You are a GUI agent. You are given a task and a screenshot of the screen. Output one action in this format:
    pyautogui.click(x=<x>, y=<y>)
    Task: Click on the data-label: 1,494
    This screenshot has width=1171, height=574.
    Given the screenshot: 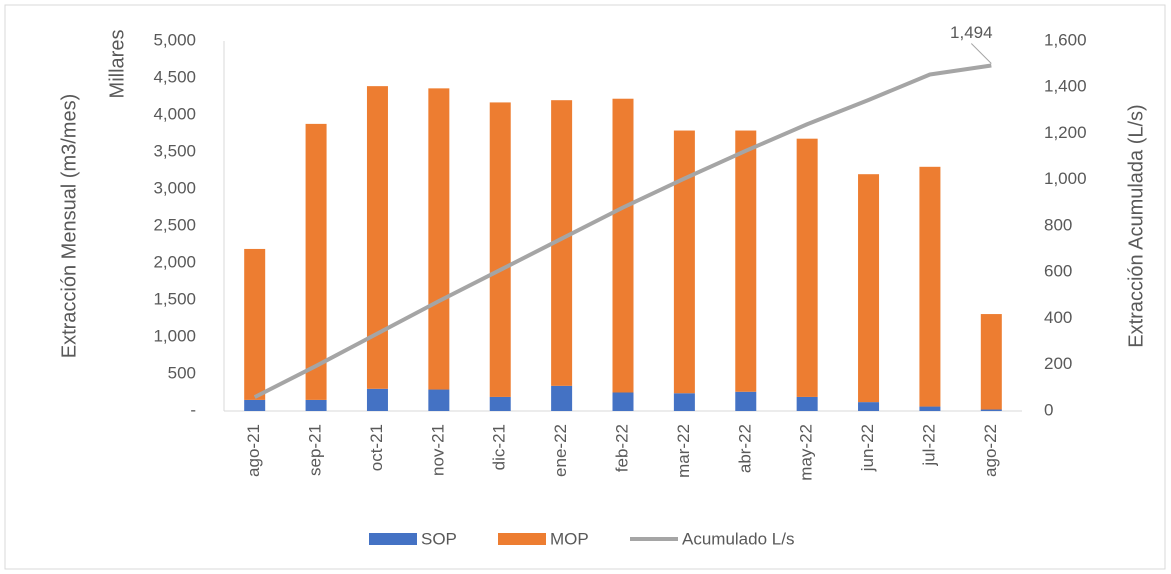 What is the action you would take?
    pyautogui.click(x=971, y=32)
    